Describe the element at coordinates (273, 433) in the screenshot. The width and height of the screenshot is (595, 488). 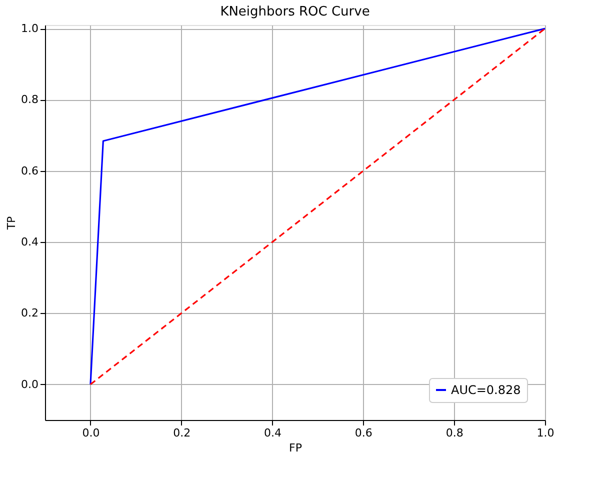
I see `x-tick-label: 0.4` at that location.